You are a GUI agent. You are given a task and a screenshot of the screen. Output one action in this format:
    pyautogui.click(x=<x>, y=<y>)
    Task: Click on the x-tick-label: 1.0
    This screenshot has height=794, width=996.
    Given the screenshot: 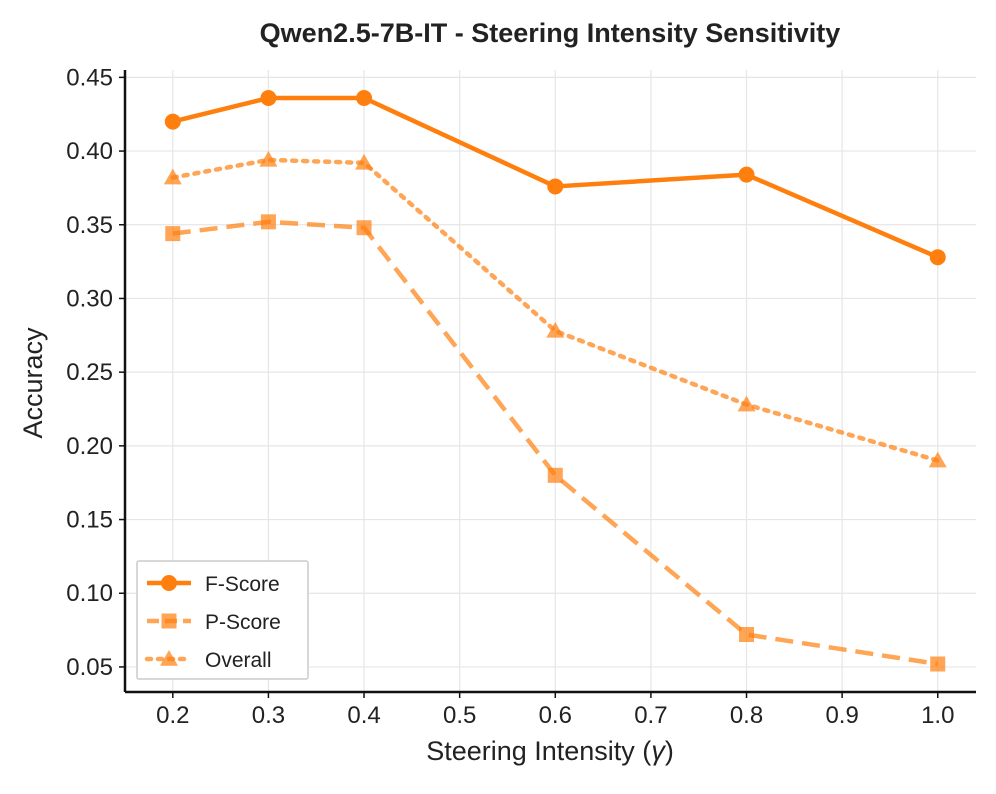 What is the action you would take?
    pyautogui.click(x=937, y=715)
    